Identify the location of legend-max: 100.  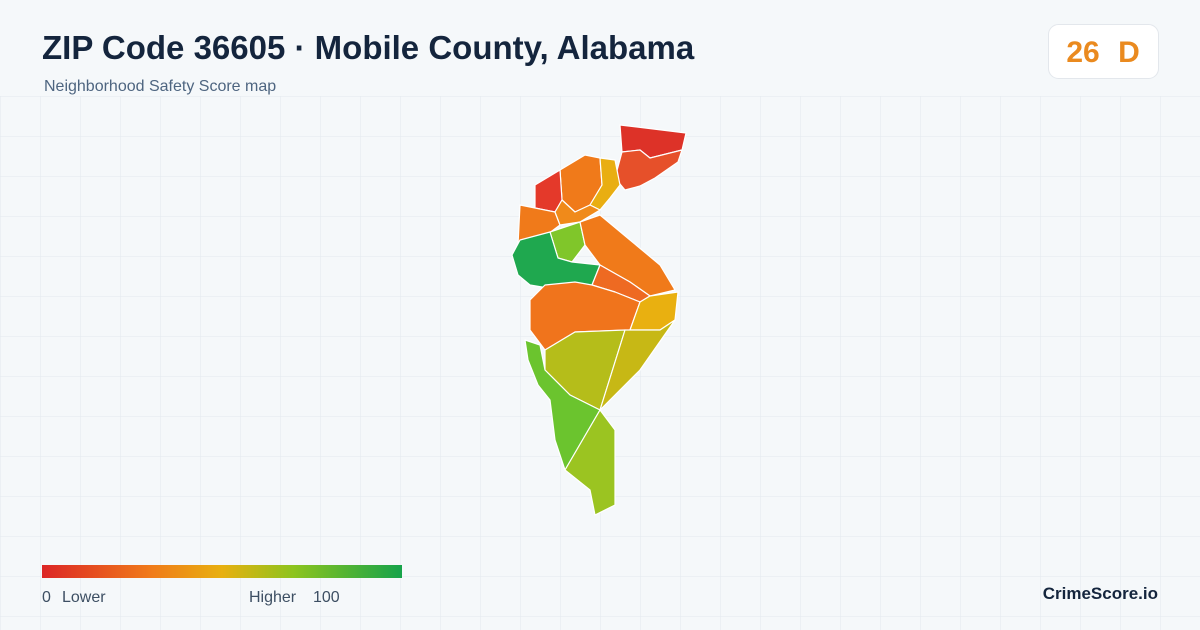
(326, 597).